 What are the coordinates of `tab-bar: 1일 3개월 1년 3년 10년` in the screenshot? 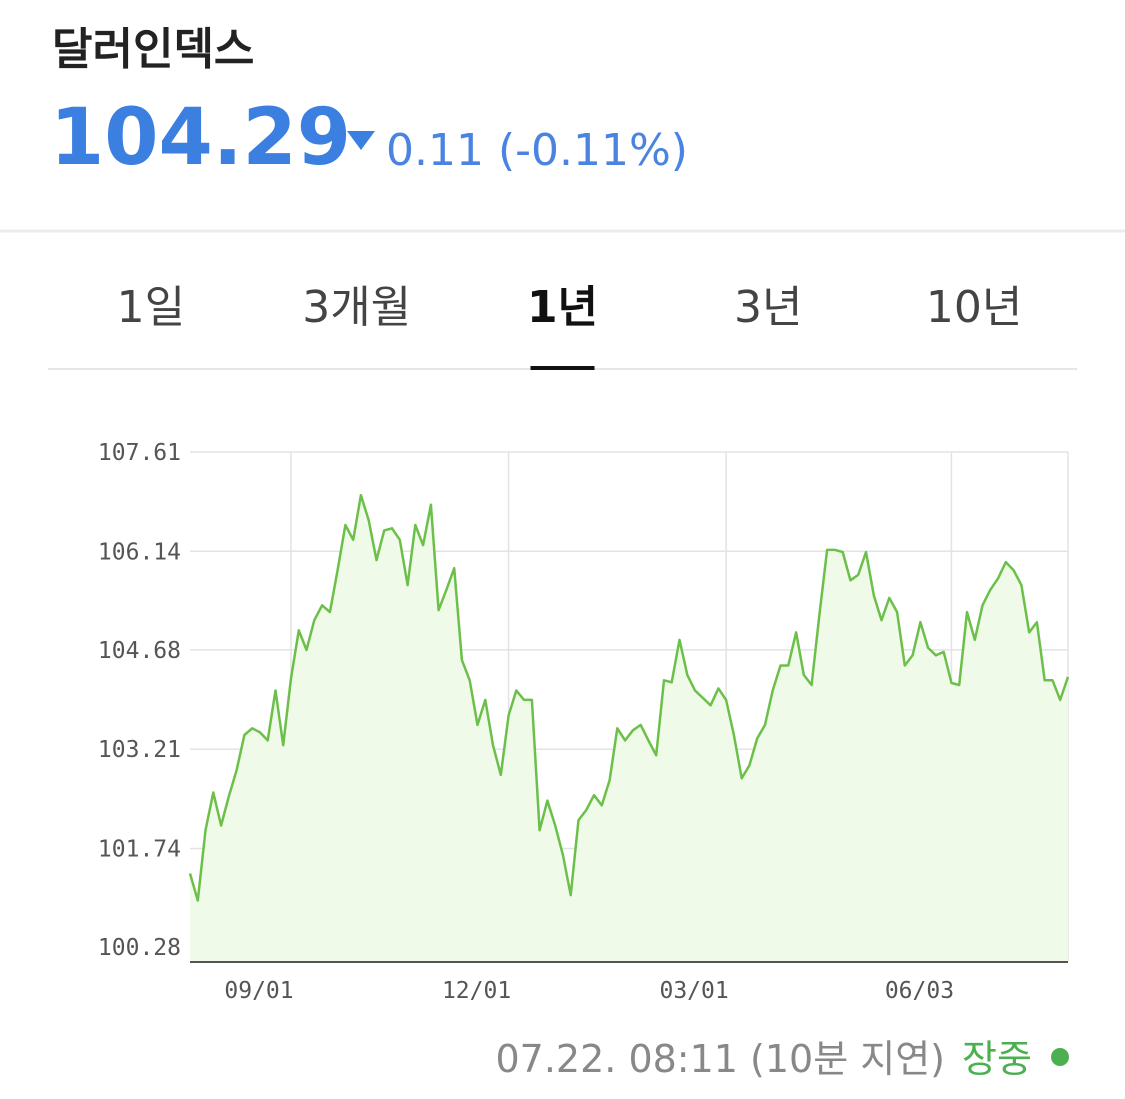 It's located at (569, 326).